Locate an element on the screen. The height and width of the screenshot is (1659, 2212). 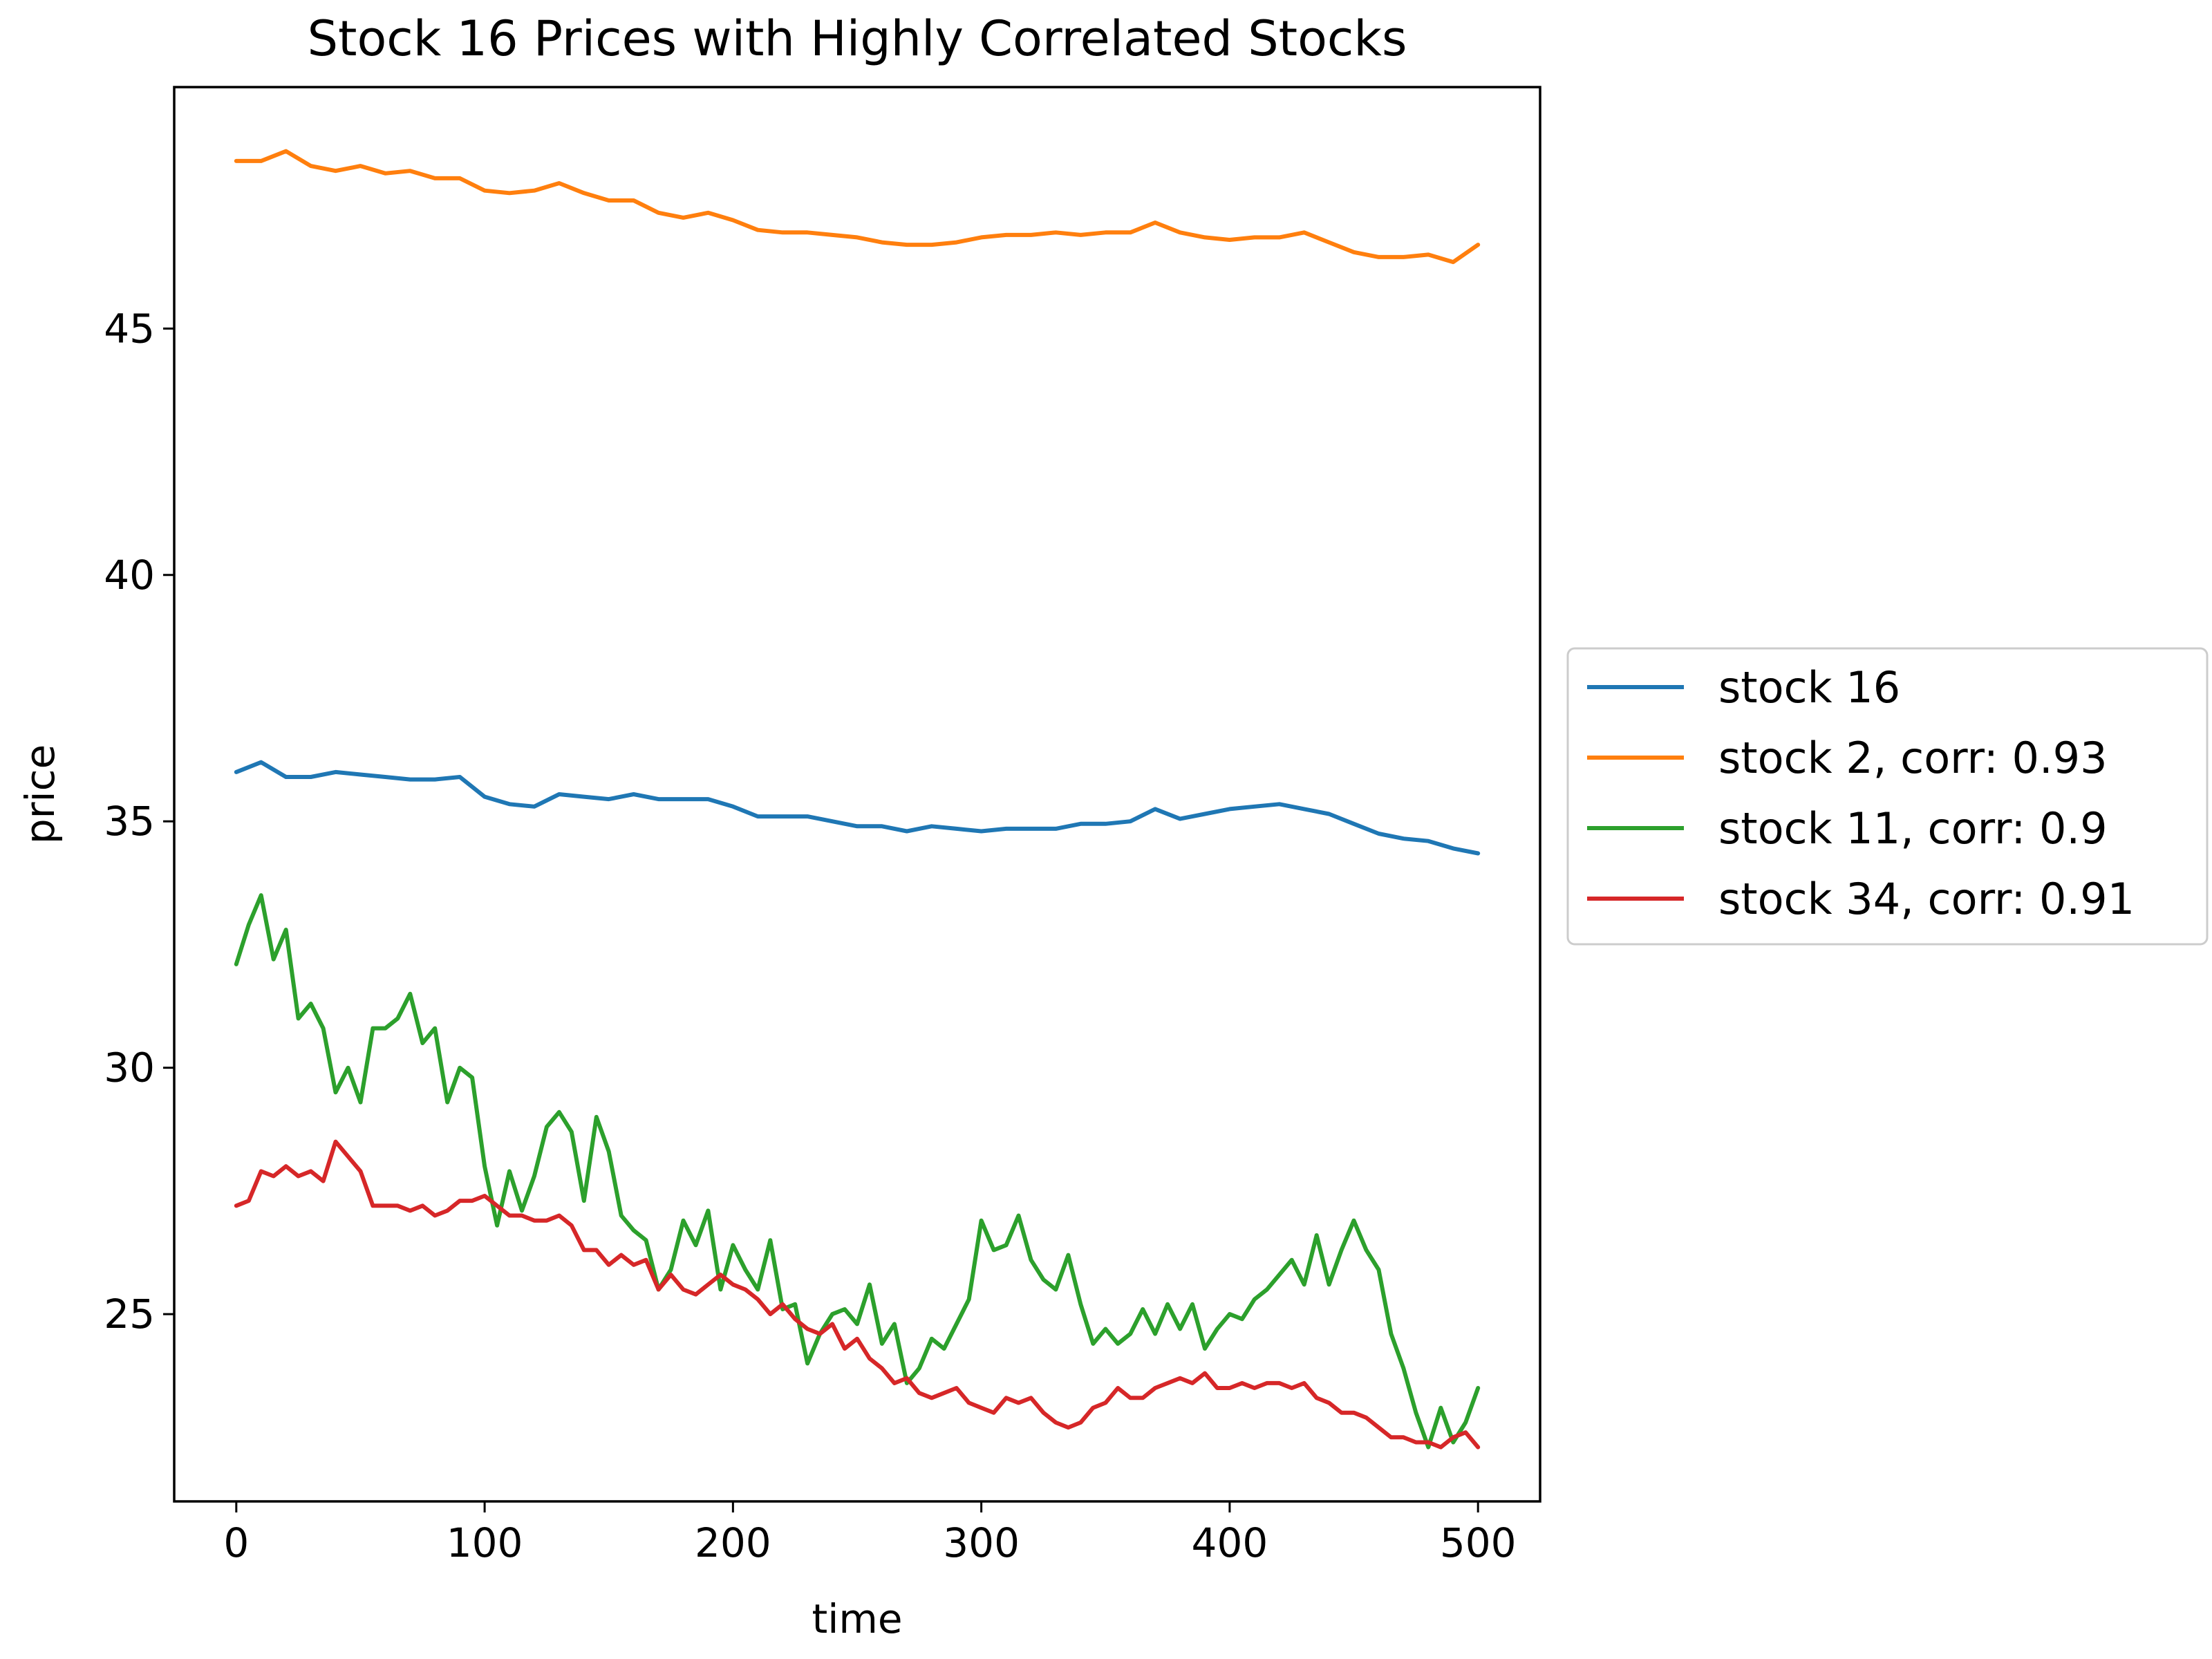
y-tick-label: 30 is located at coordinates (129, 1067).